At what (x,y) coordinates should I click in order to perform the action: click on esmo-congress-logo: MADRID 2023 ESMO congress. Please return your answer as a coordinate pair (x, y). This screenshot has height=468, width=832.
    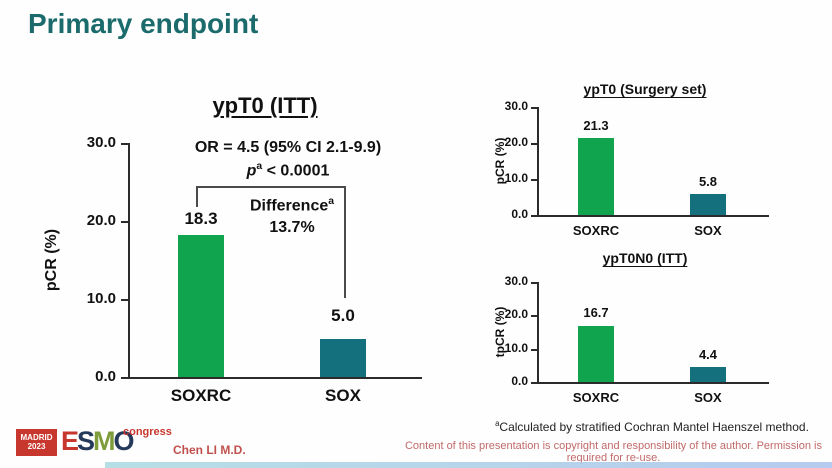
    Looking at the image, I should click on (94, 443).